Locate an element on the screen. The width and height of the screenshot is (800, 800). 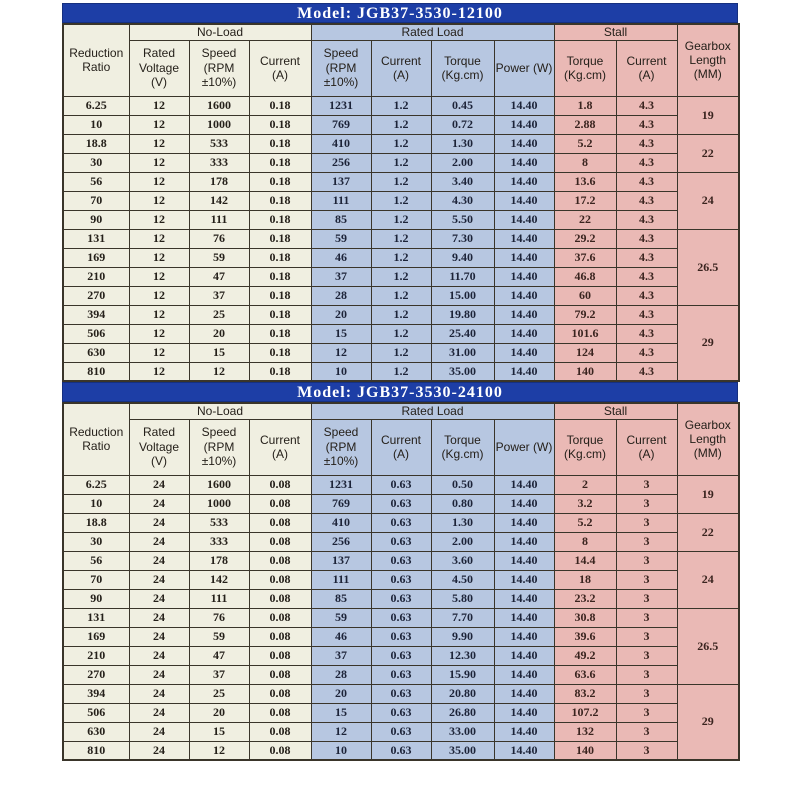
group-header-rated-load: Rated Load is located at coordinates (432, 32).